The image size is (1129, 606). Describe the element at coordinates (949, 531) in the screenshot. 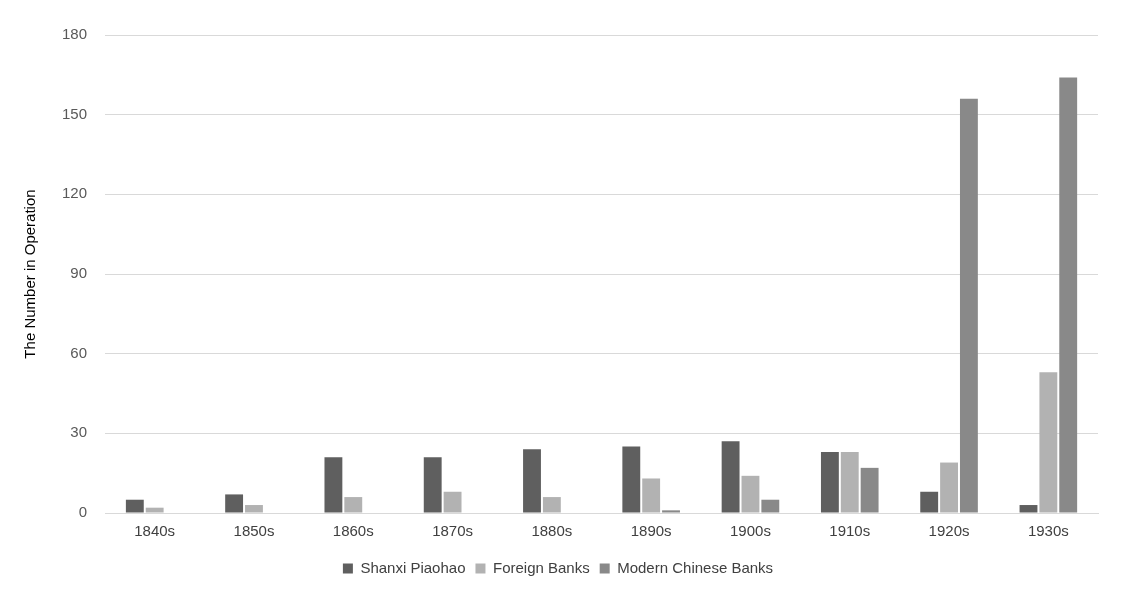

I see `x-tick-label: 1920s` at that location.